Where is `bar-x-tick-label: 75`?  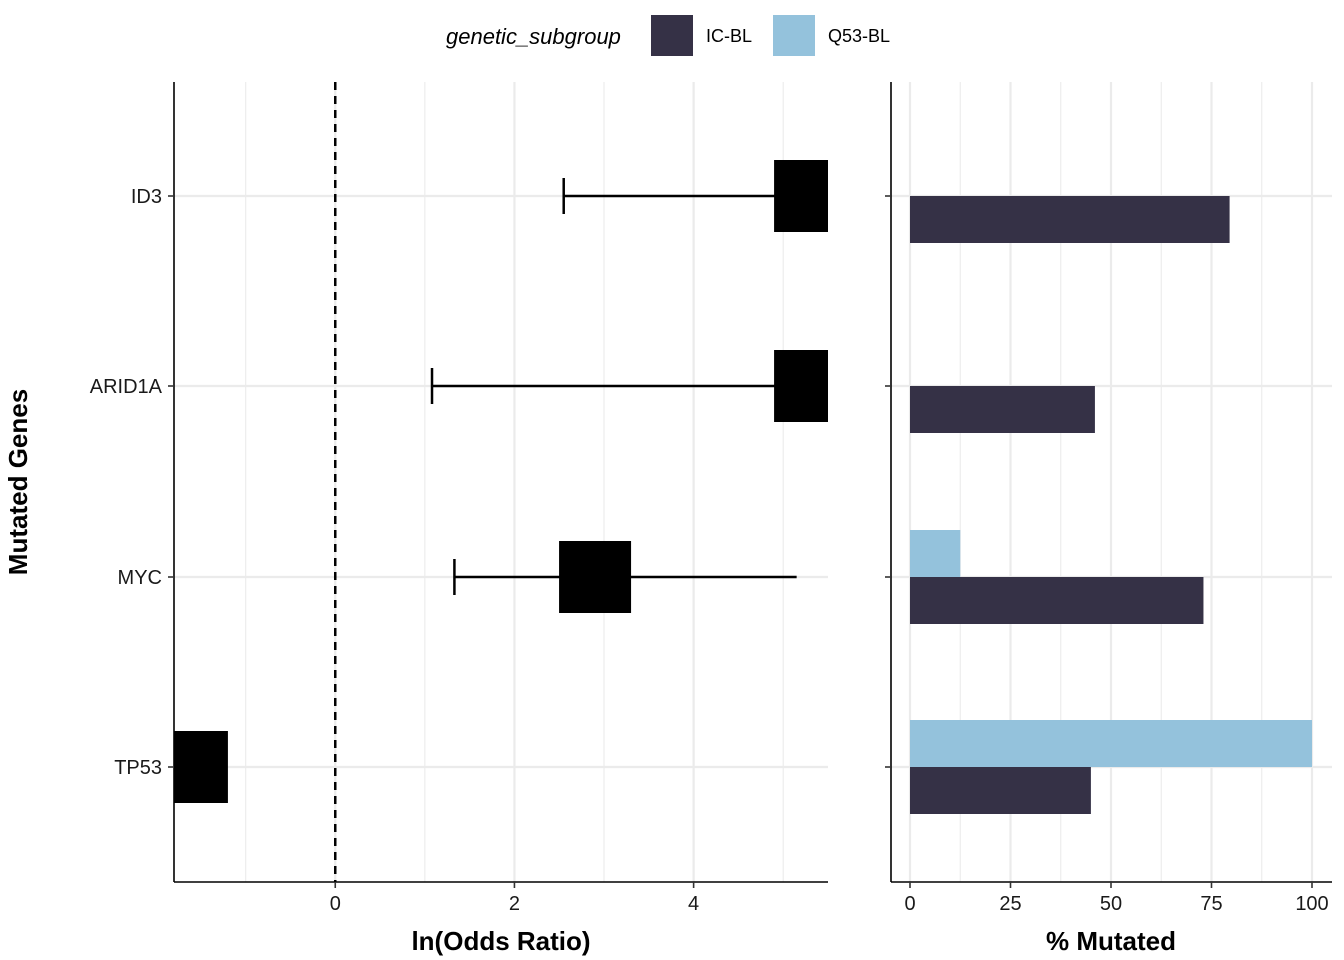
bar-x-tick-label: 75 is located at coordinates (1211, 904).